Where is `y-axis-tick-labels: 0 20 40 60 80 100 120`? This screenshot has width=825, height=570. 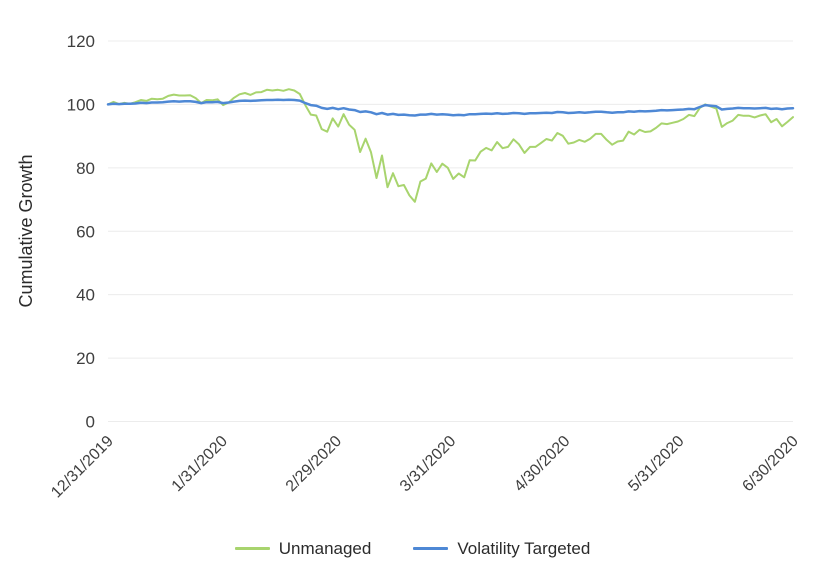
y-axis-tick-labels: 0 20 40 60 80 100 120 is located at coordinates (81, 232).